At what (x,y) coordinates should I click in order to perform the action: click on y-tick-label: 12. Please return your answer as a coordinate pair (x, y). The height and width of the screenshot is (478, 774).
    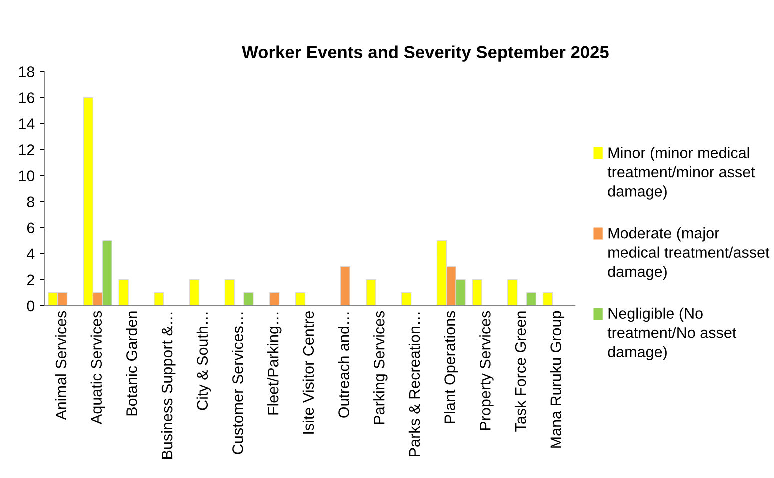
    Looking at the image, I should click on (26, 150).